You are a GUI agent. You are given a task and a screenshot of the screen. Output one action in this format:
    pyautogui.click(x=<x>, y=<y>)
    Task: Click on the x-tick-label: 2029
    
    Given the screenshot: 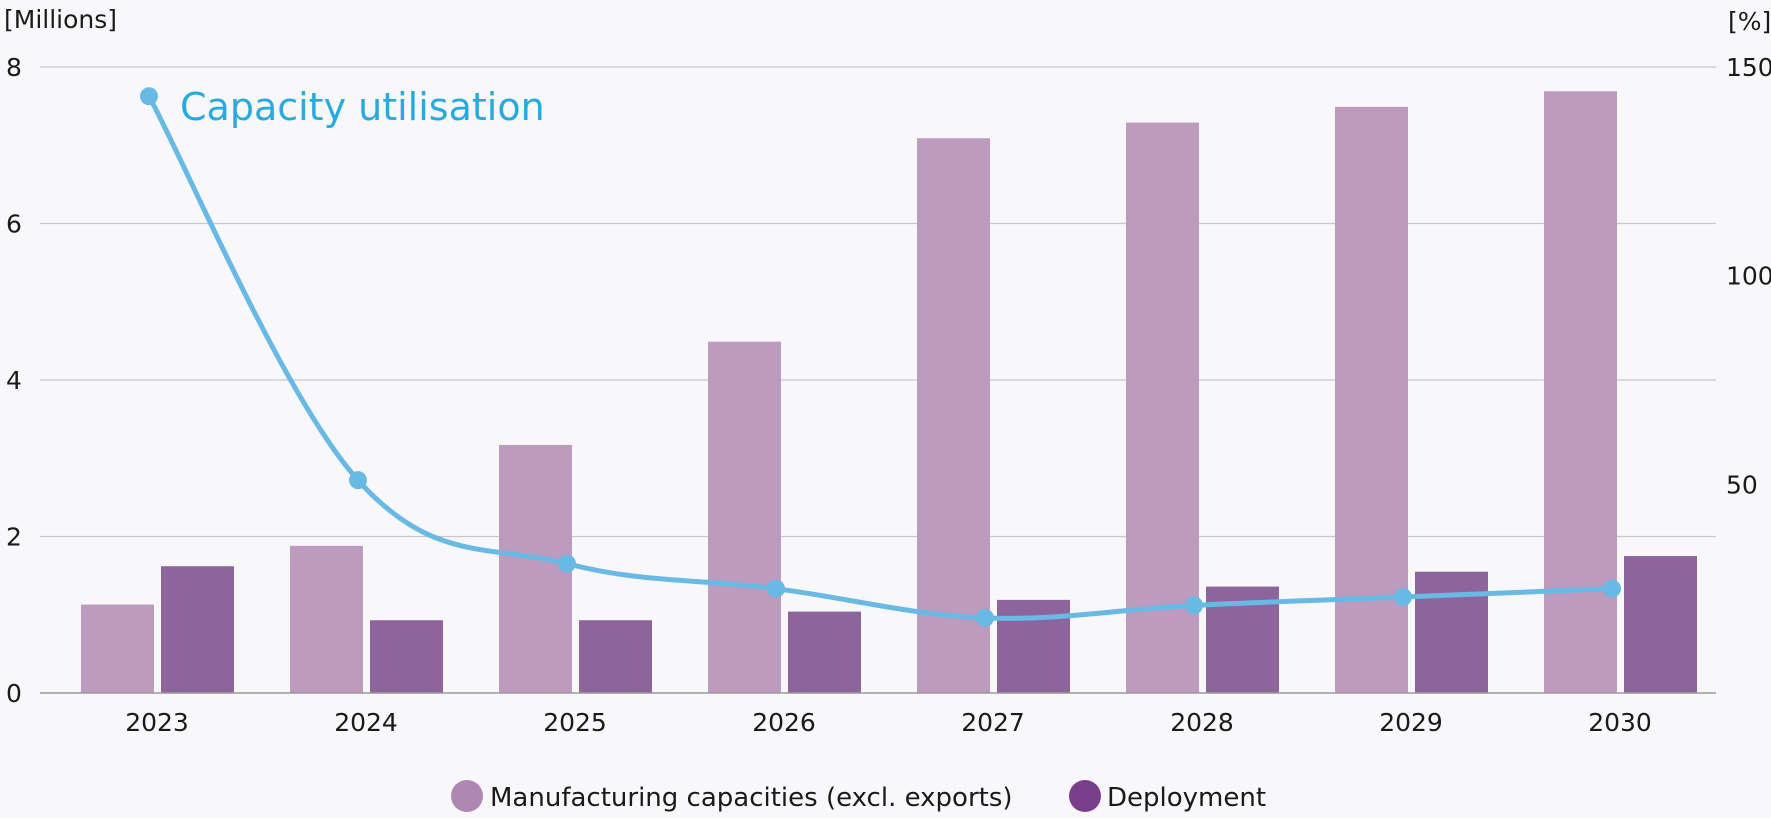 What is the action you would take?
    pyautogui.click(x=1411, y=722)
    